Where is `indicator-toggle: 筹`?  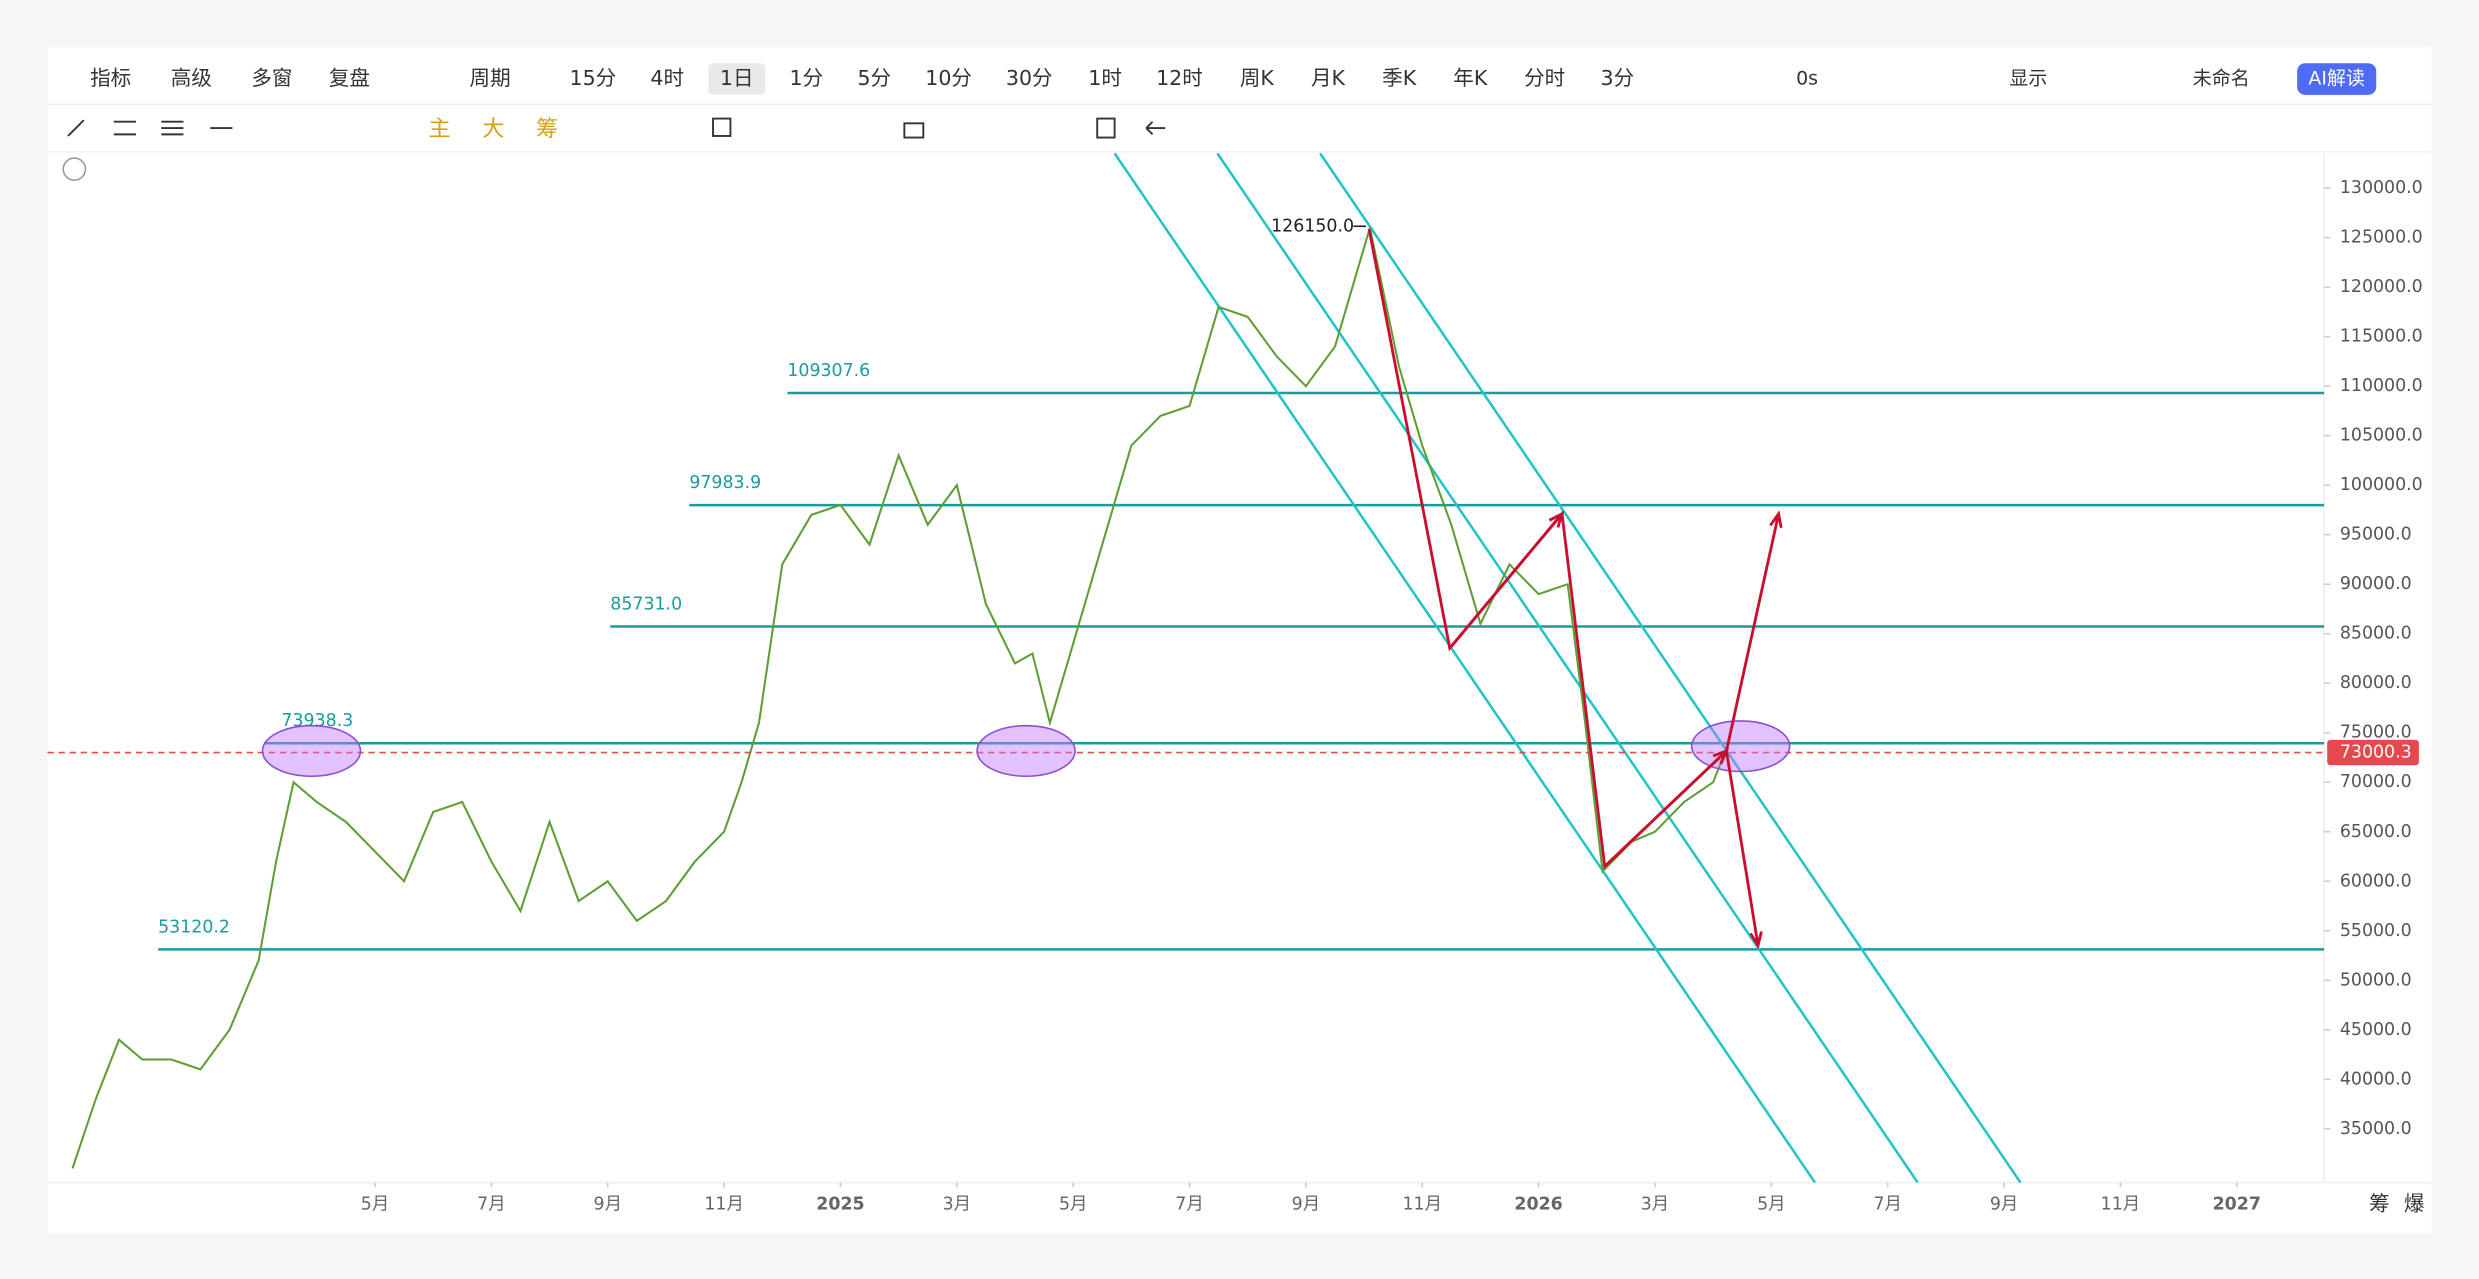 indicator-toggle: 筹 is located at coordinates (547, 129).